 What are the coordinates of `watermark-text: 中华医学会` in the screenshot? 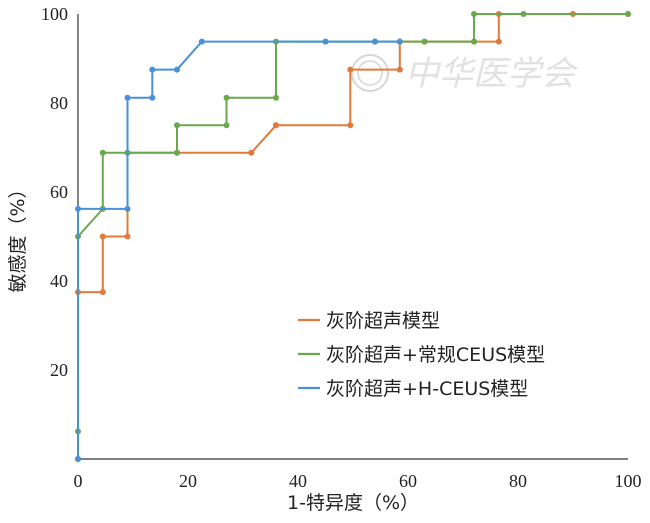 It's located at (492, 74).